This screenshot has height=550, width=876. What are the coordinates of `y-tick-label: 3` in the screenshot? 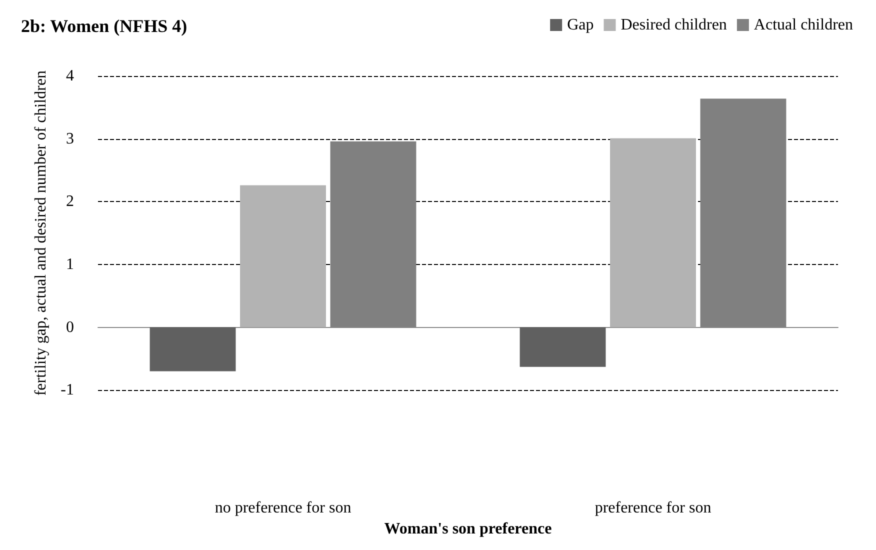 It's located at (70, 139).